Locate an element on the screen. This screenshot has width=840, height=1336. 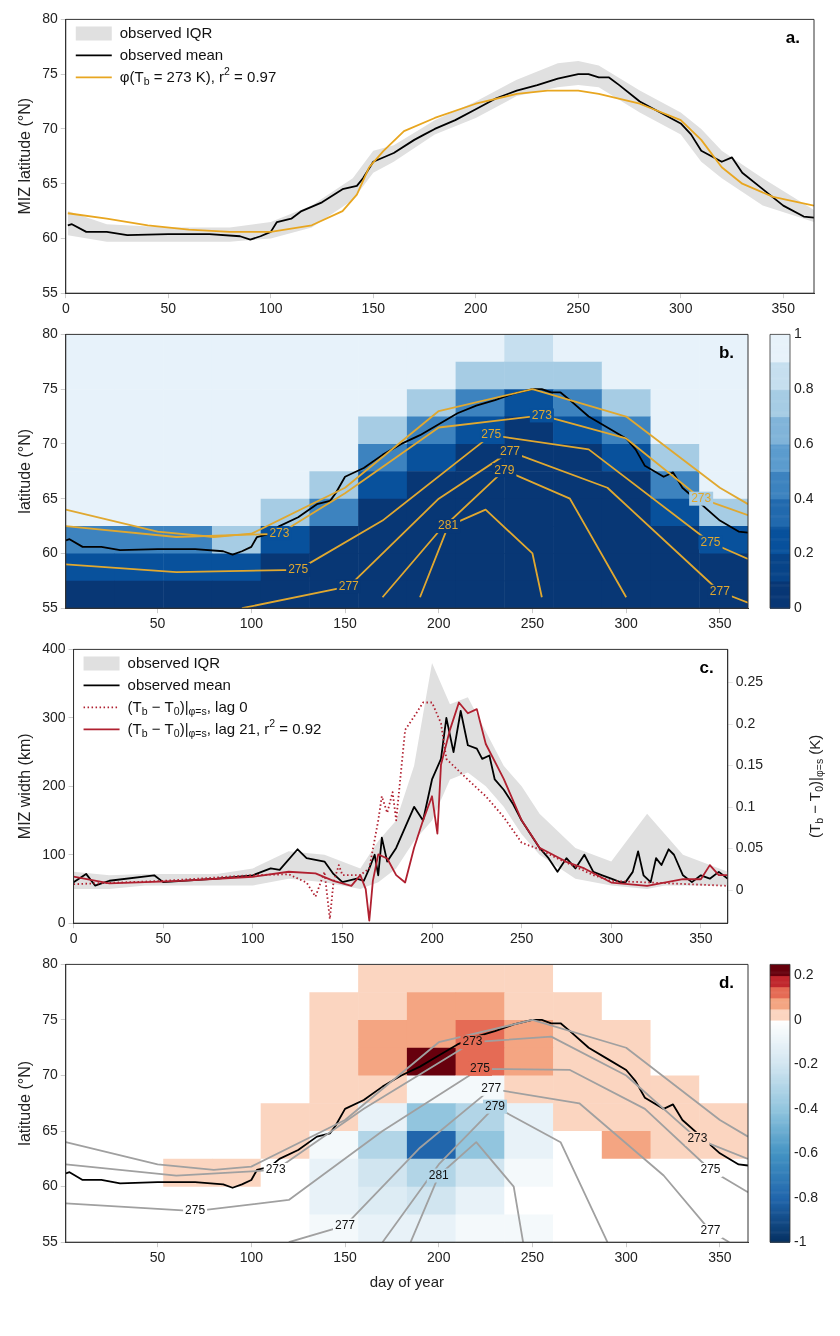
y2-tick-label: 0.25 is located at coordinates (749, 681).